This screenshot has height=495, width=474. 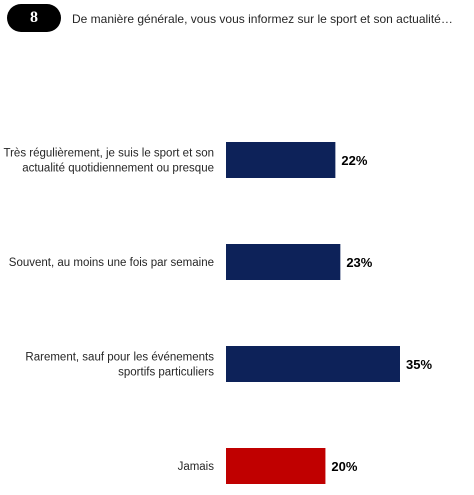 I want to click on category-label-2-line-1: sportifs particuliers, so click(x=166, y=373).